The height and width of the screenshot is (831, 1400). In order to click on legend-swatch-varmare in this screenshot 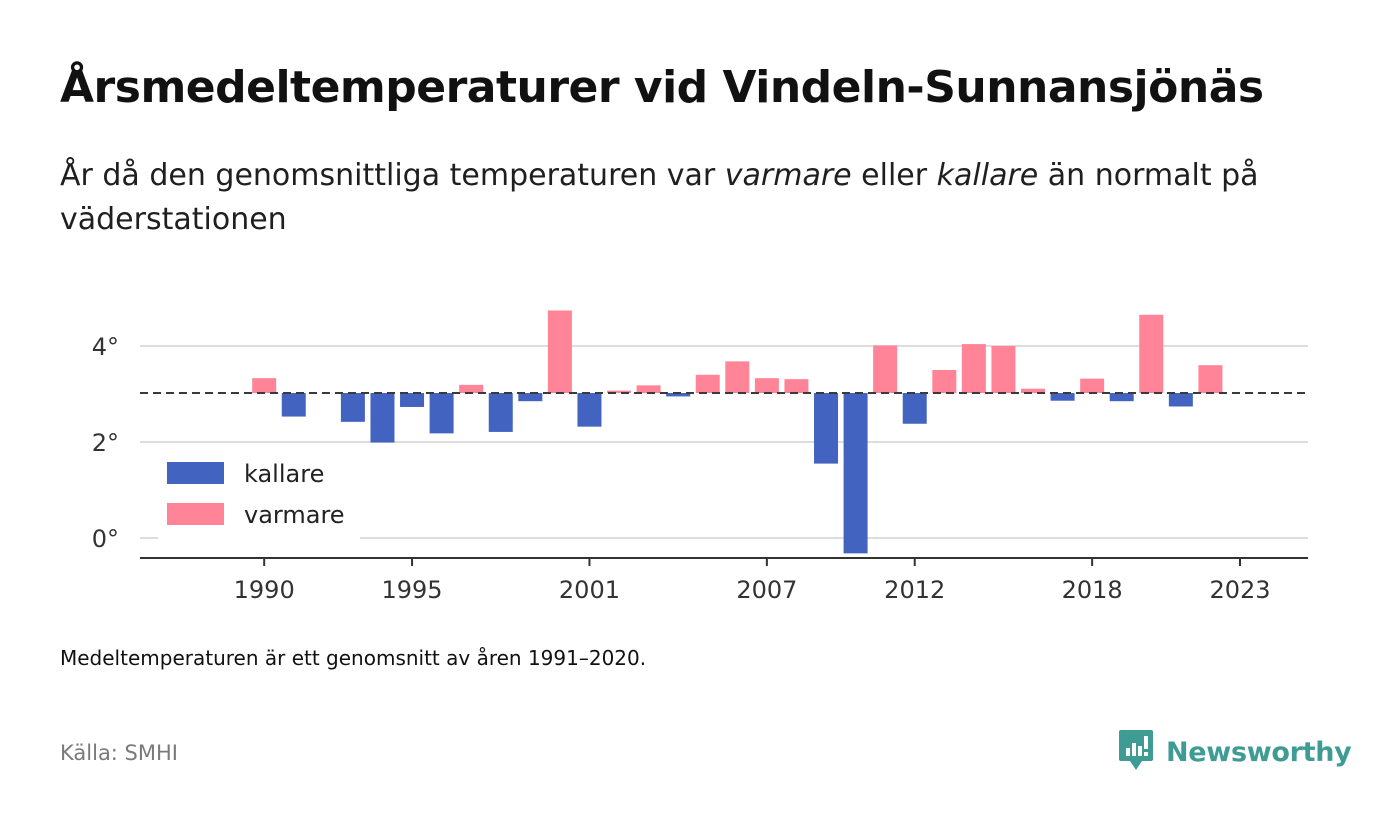, I will do `click(195, 514)`.